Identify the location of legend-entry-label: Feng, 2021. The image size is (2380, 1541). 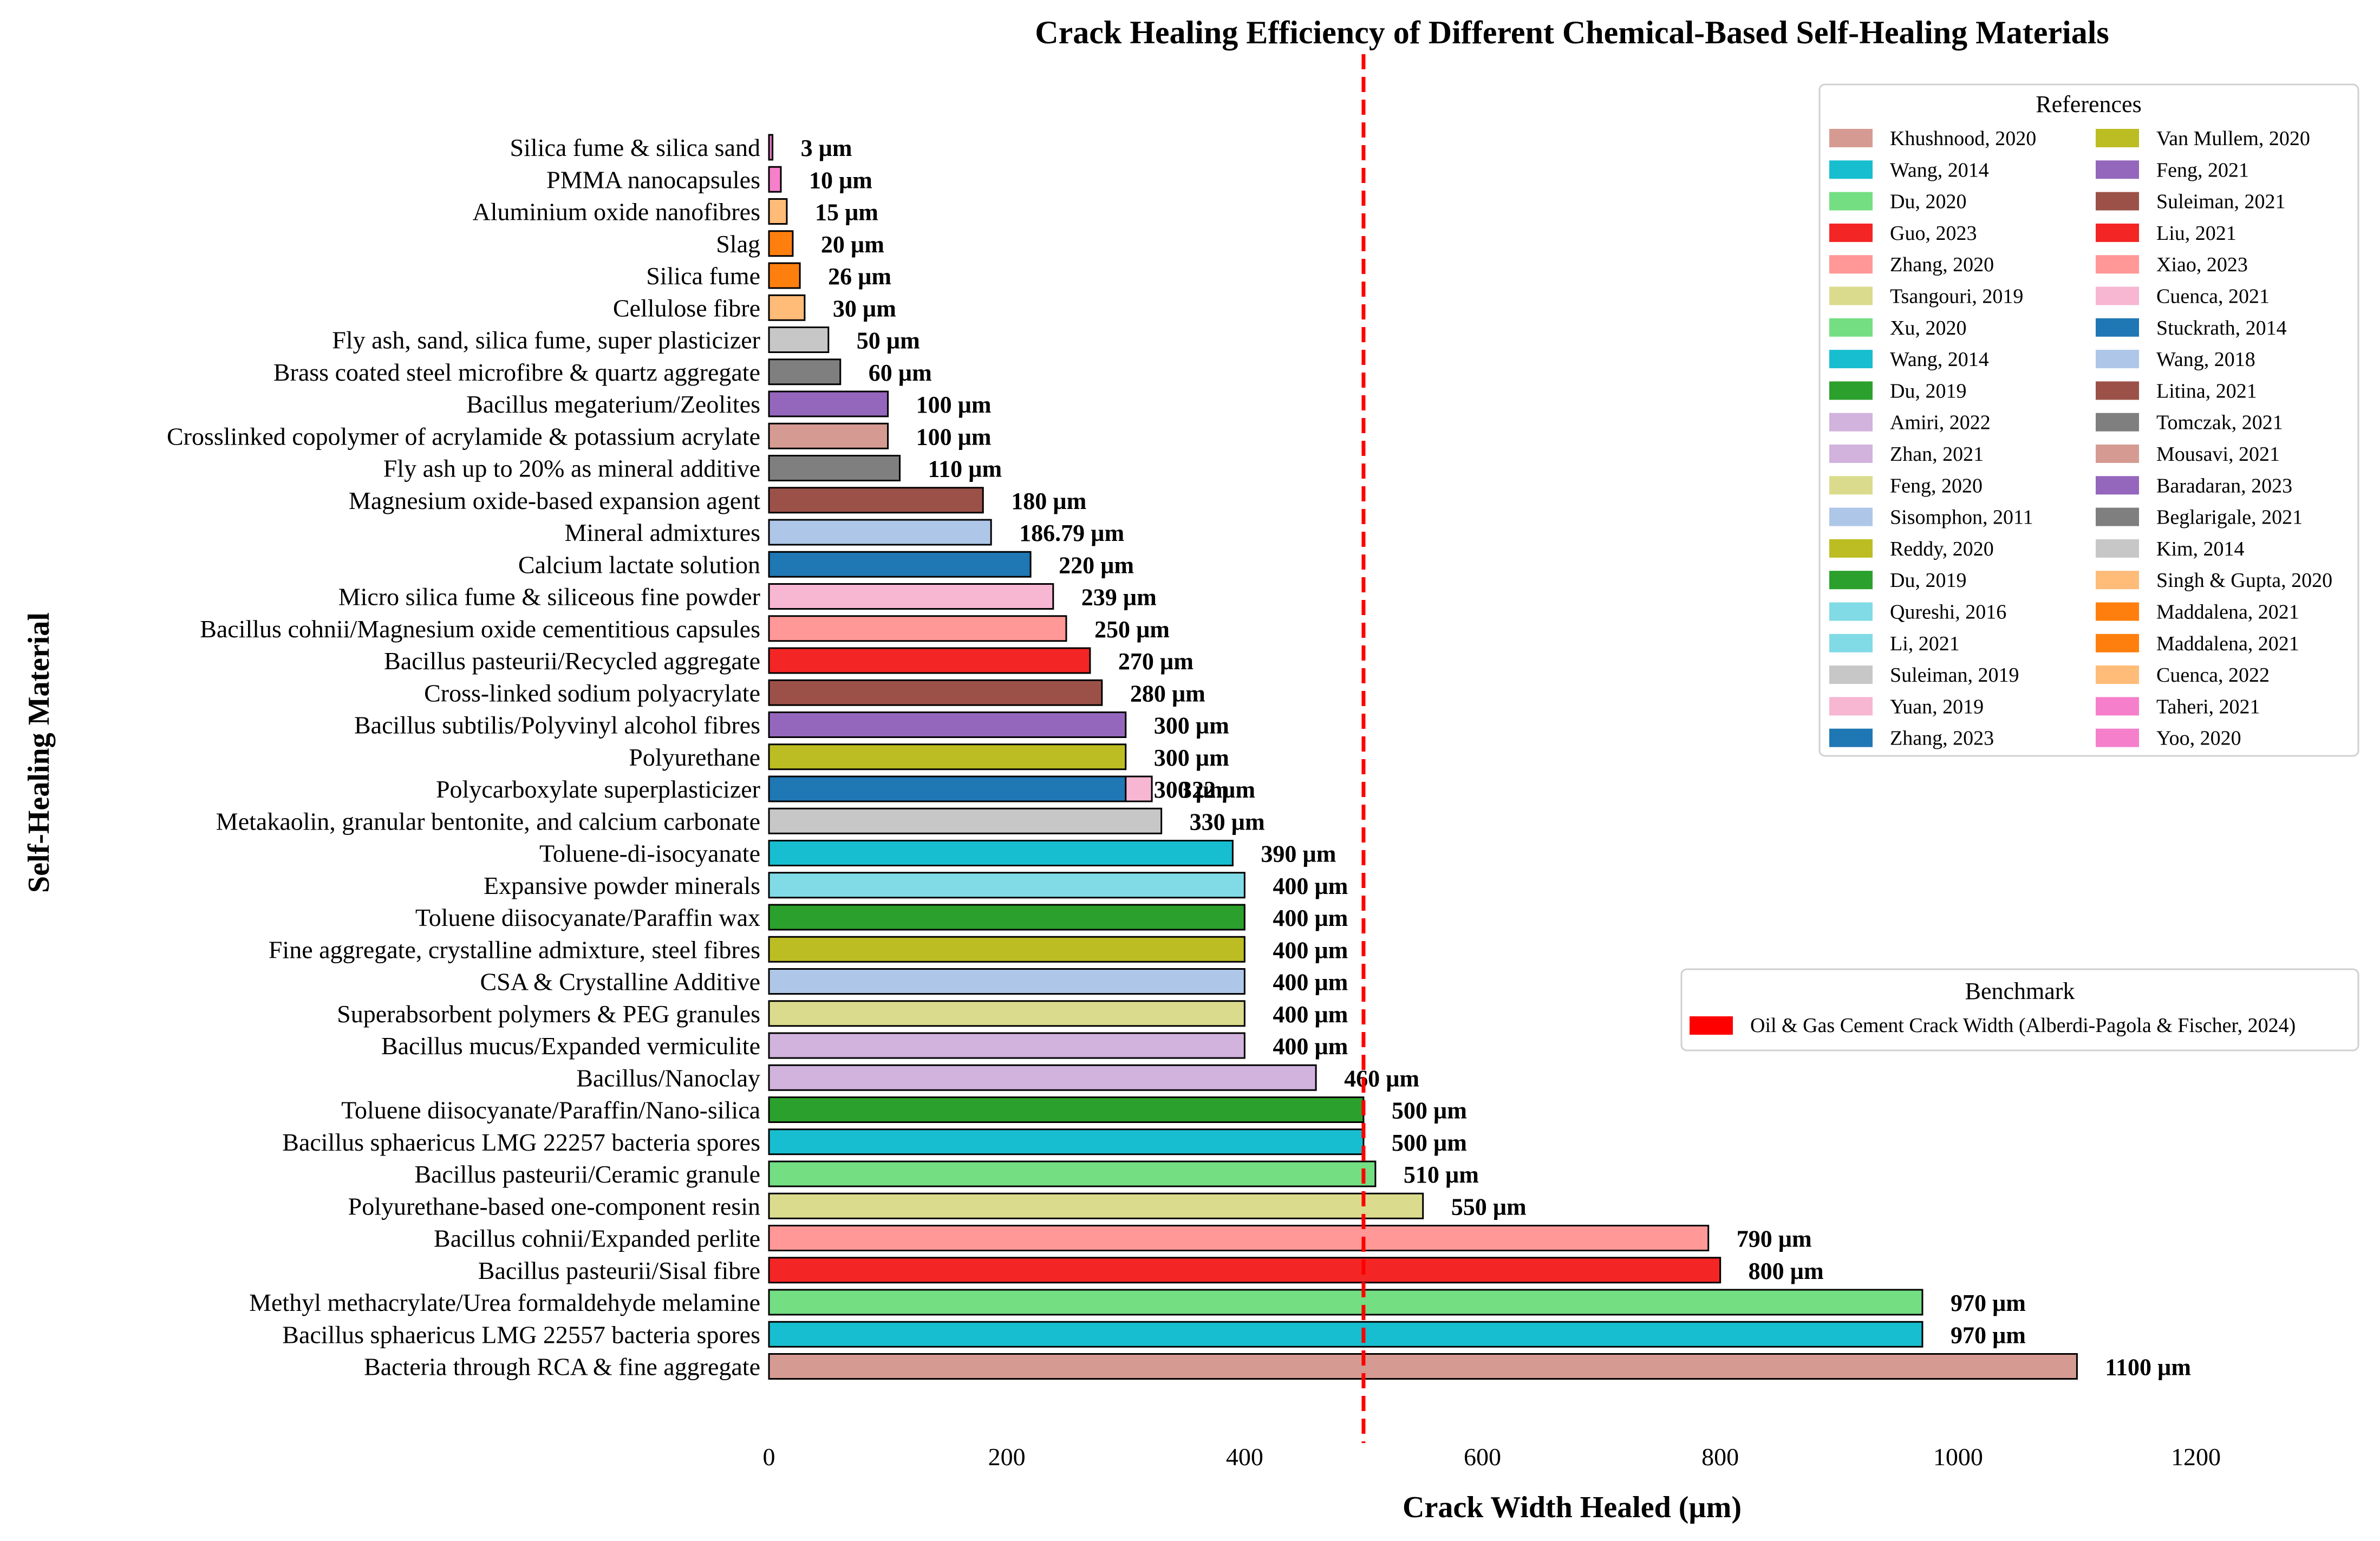
(2202, 170).